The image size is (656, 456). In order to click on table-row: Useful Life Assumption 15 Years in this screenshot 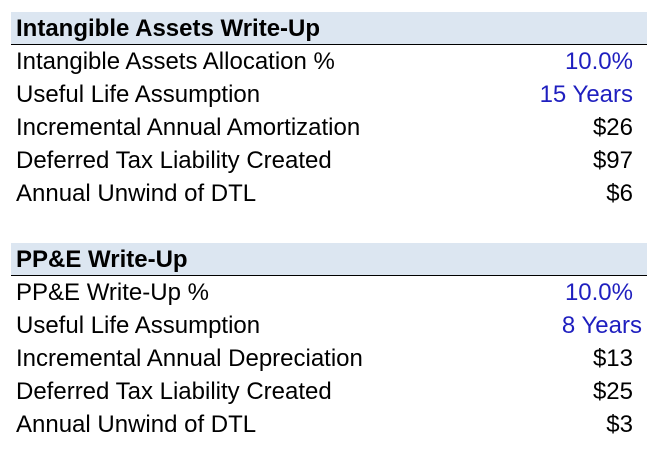, I will do `click(329, 94)`.